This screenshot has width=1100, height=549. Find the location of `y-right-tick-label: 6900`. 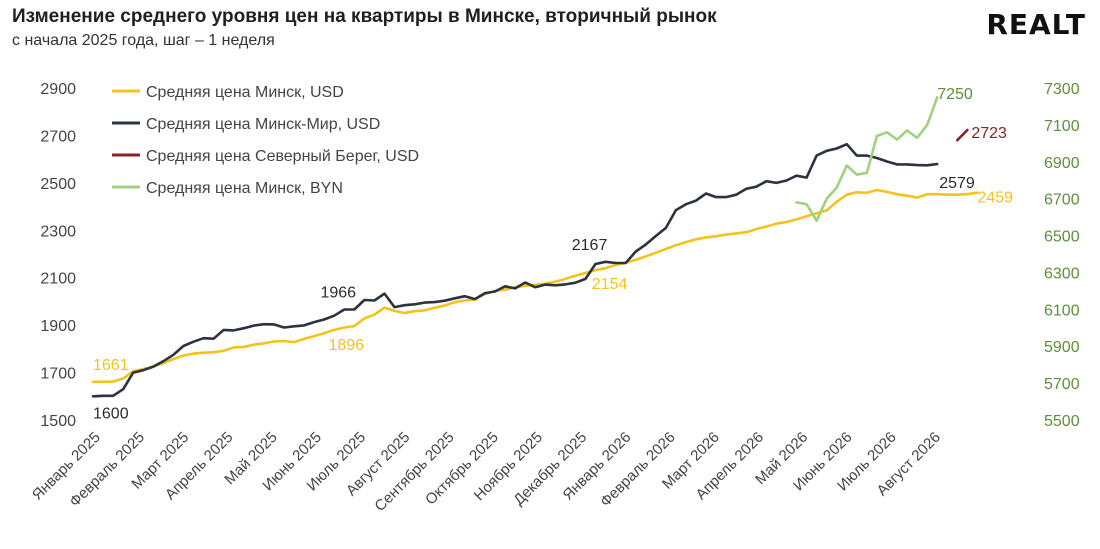

y-right-tick-label: 6900 is located at coordinates (1062, 163).